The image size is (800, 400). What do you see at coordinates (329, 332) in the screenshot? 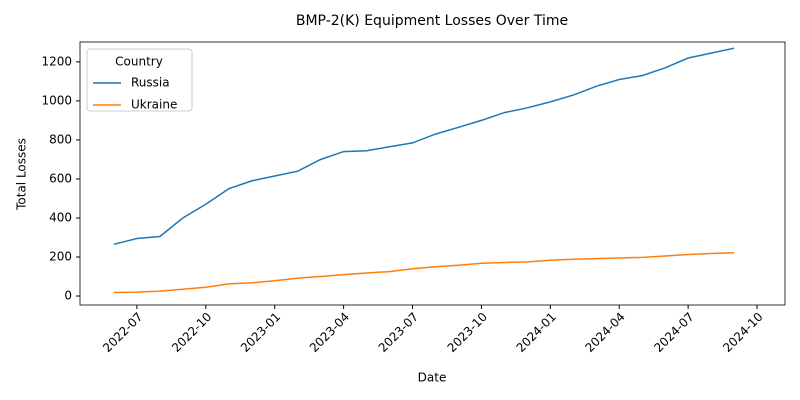
I see `x-tick-label: 2023-04` at bounding box center [329, 332].